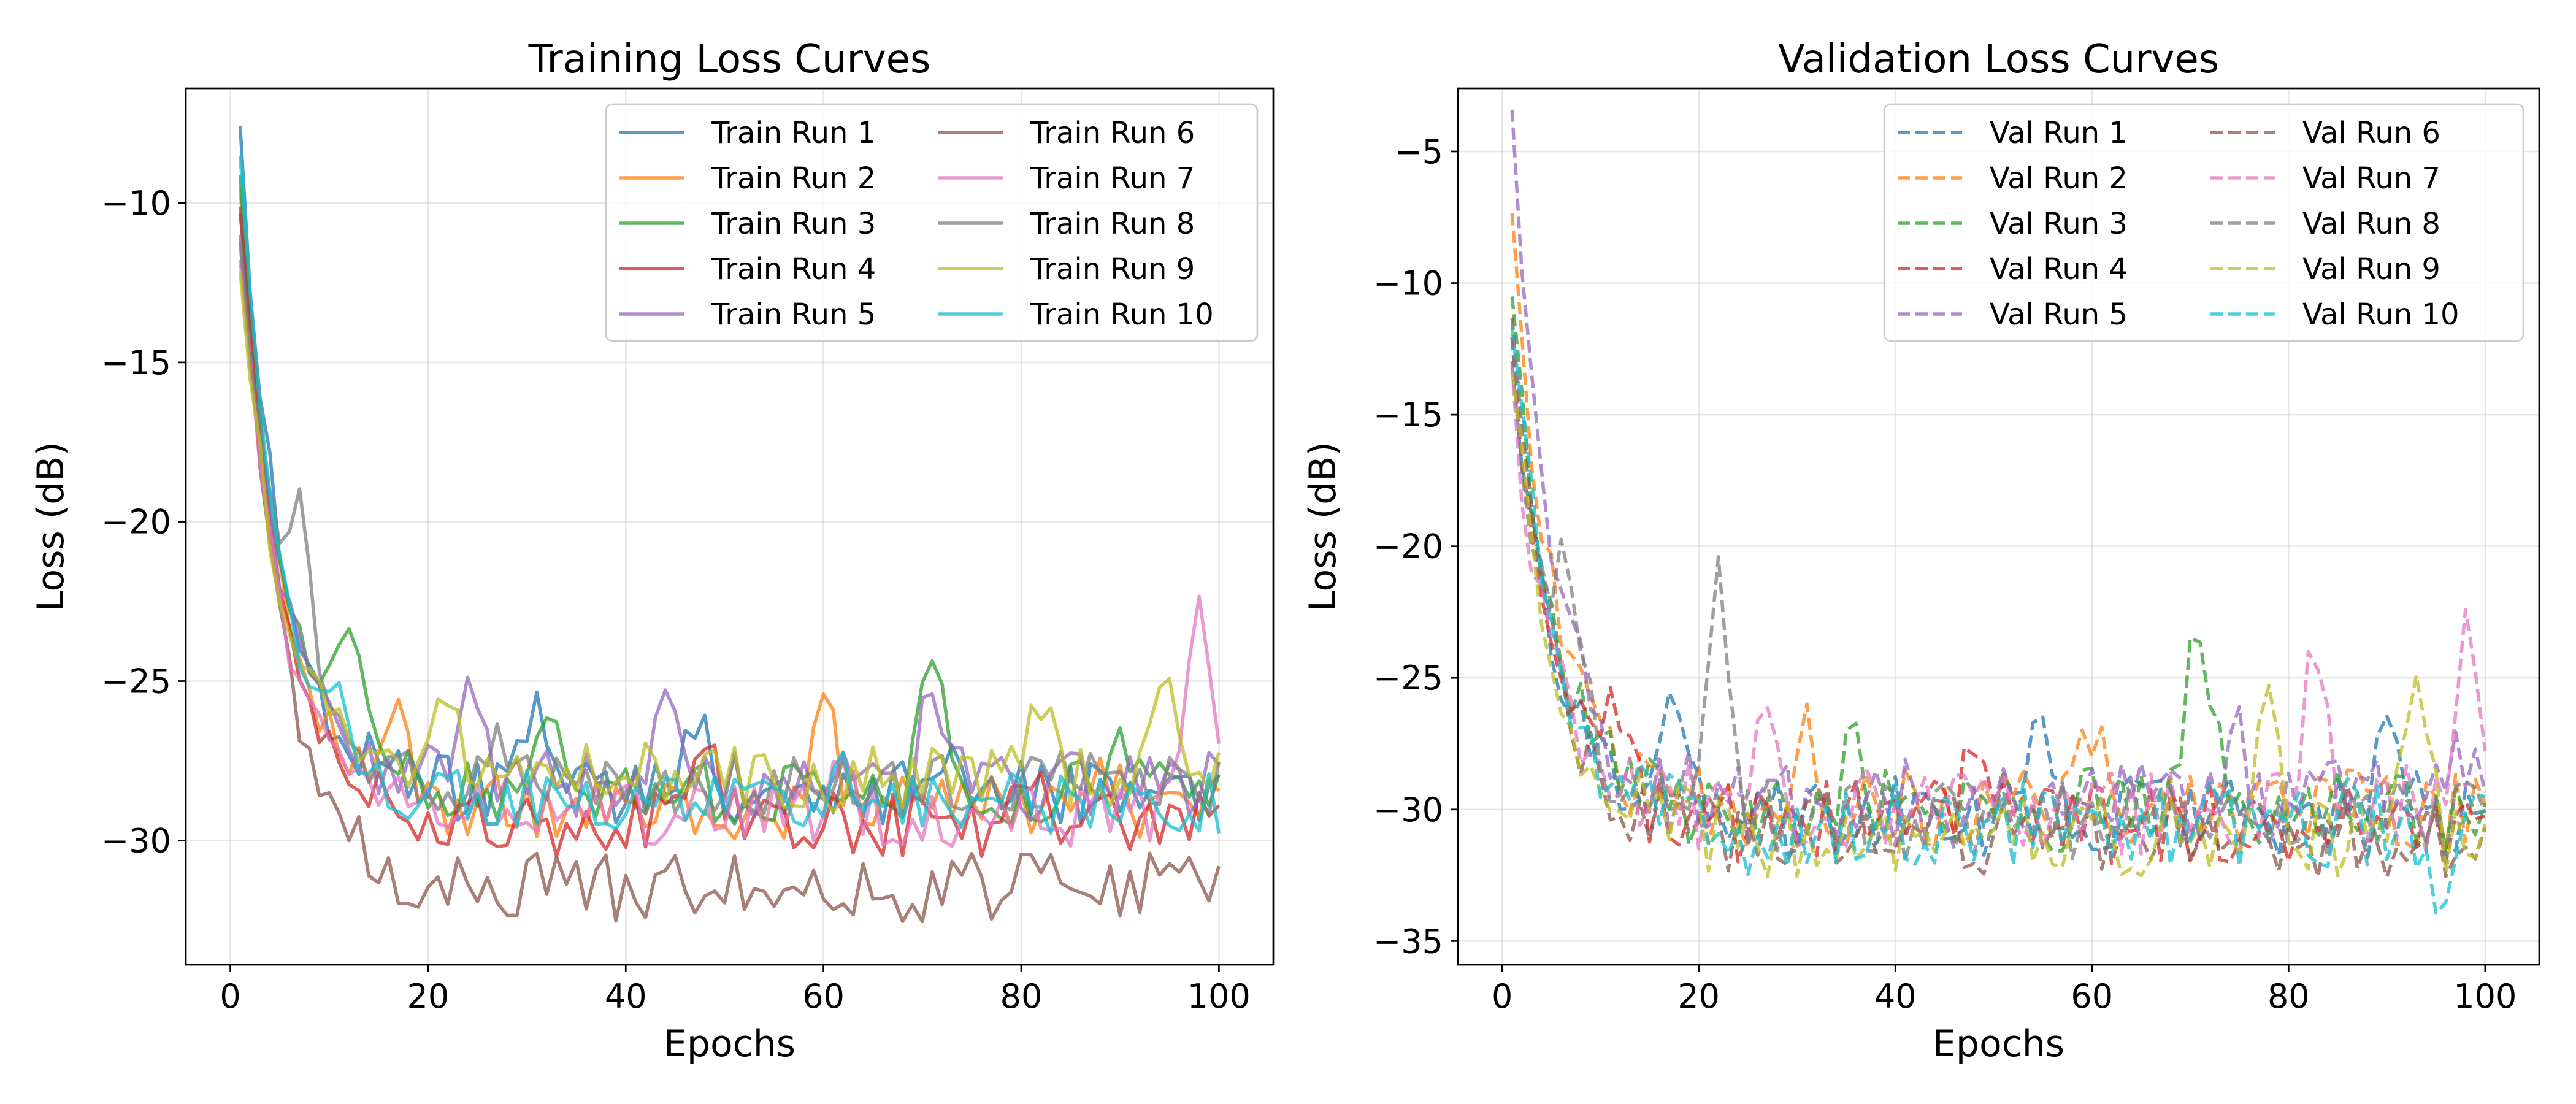  What do you see at coordinates (2059, 133) in the screenshot?
I see `legend-label: Val Run 1` at bounding box center [2059, 133].